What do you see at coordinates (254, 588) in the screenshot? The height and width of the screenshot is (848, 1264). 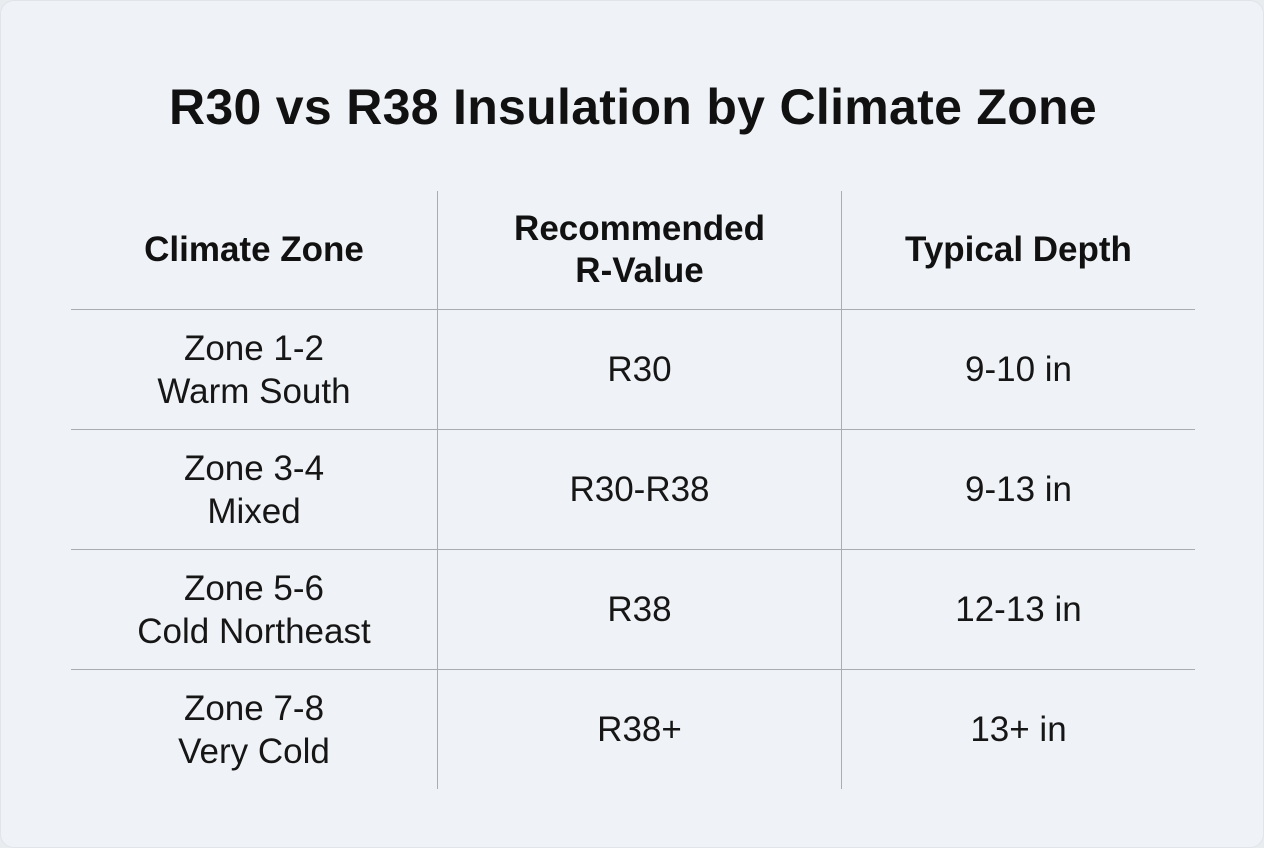 I see `zone-name: Zone 5-6` at bounding box center [254, 588].